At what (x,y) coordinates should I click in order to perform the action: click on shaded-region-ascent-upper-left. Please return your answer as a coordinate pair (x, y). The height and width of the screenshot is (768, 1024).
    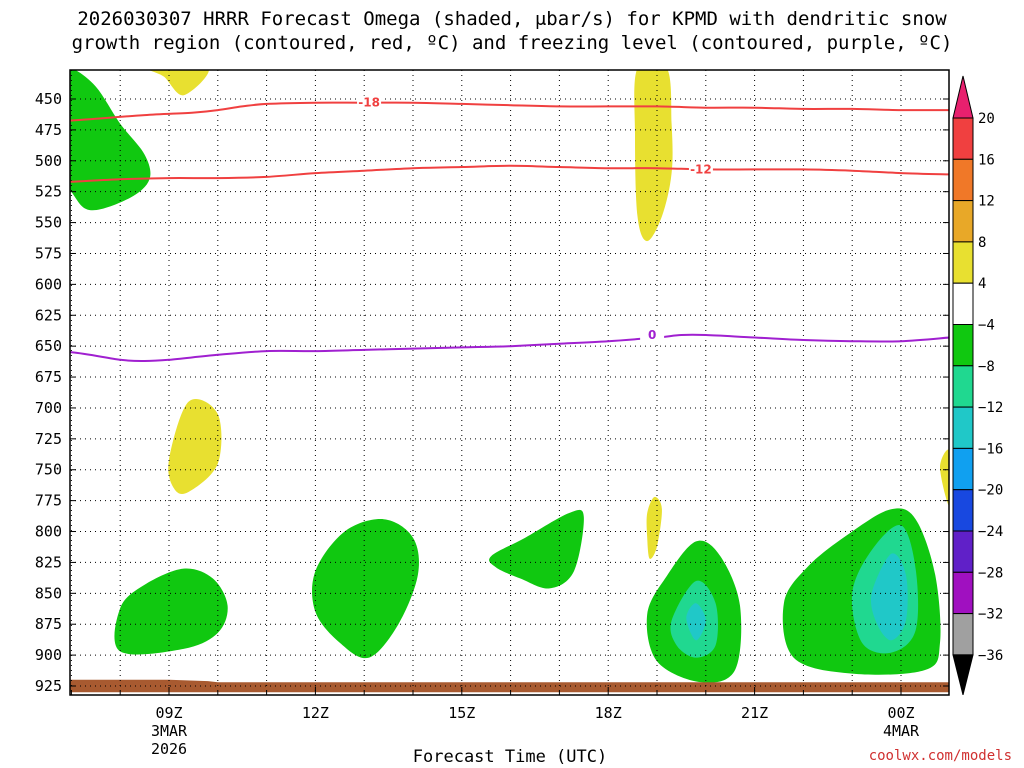
    Looking at the image, I should click on (110, 140).